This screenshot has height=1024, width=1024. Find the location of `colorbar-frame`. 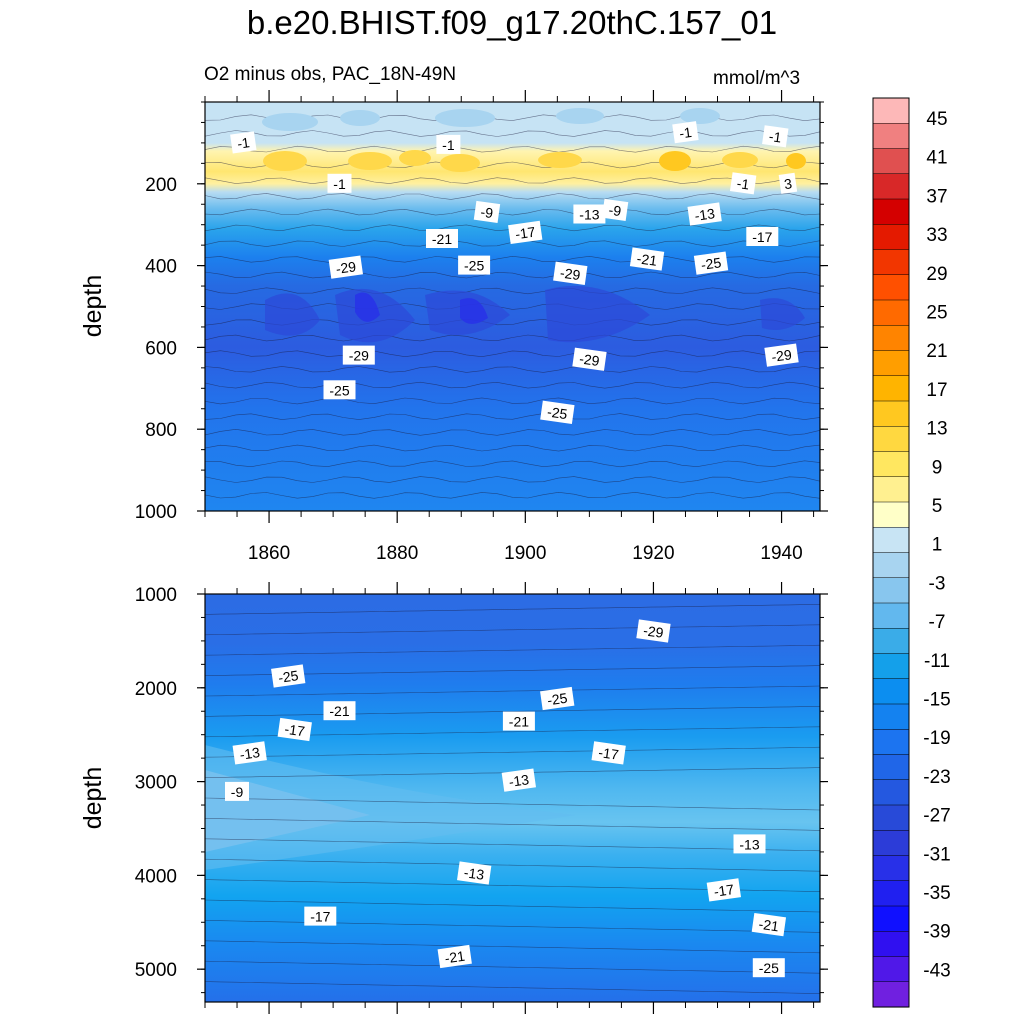

colorbar-frame is located at coordinates (891, 552).